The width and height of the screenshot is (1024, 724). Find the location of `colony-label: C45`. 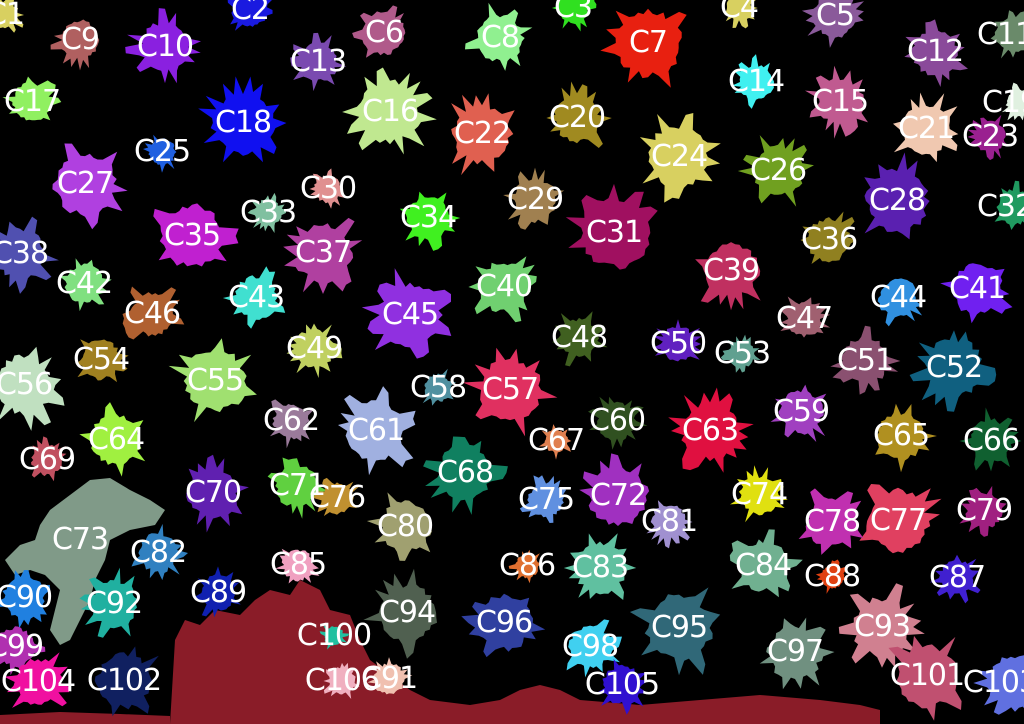

colony-label: C45 is located at coordinates (410, 314).